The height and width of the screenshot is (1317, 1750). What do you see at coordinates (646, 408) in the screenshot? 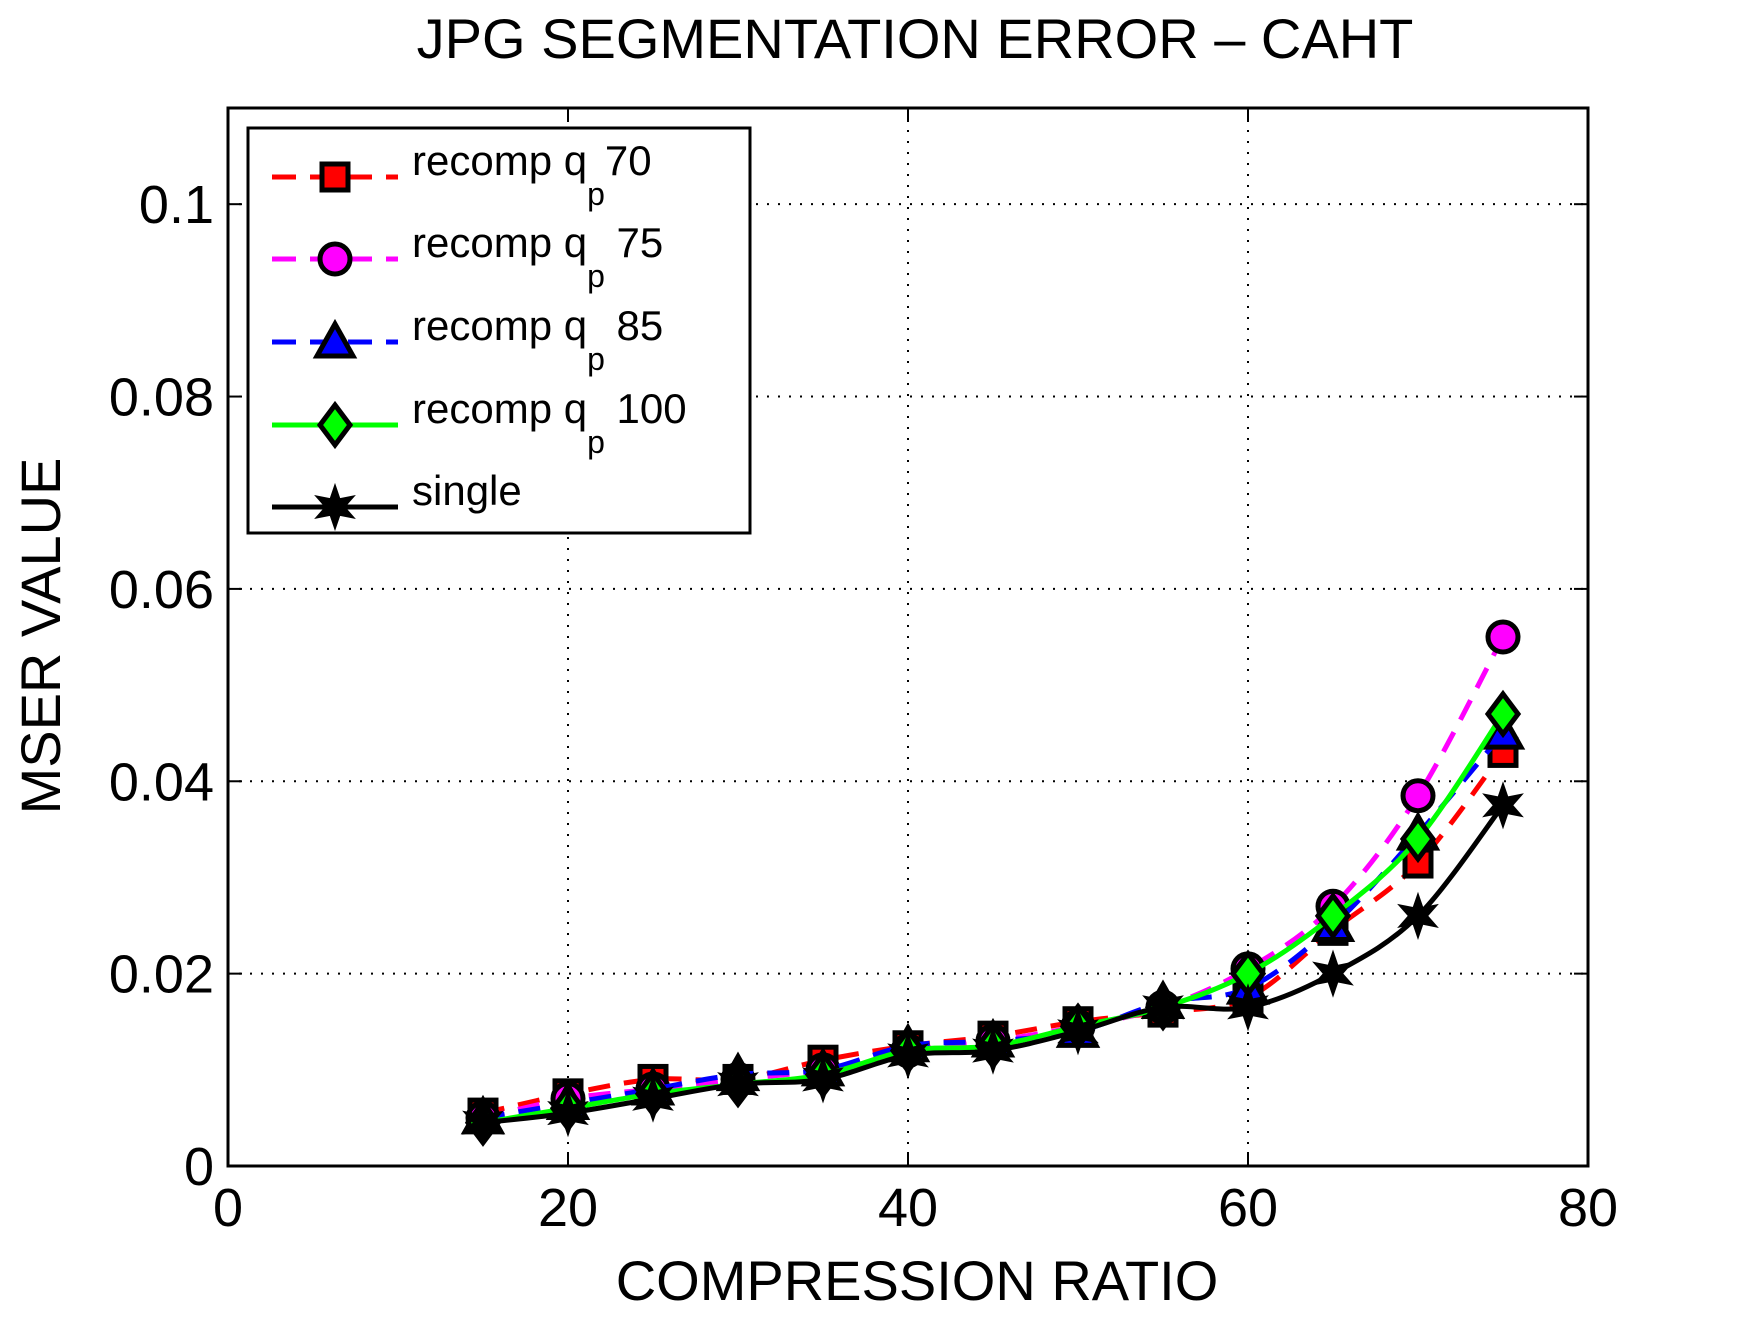
I see `legend-label-tail: 100` at bounding box center [646, 408].